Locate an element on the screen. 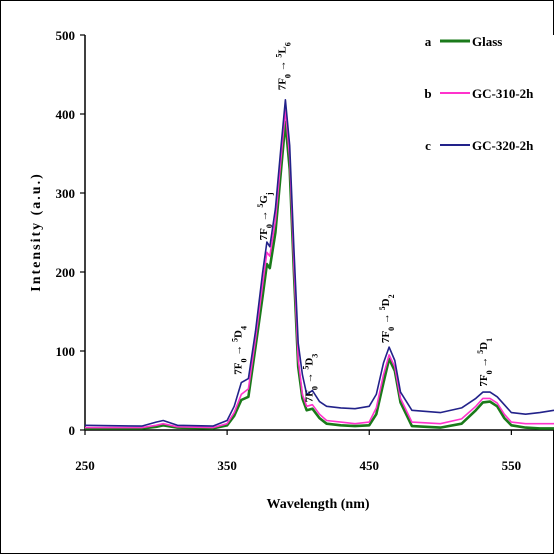  x-axis-title: Wavelength (nm) is located at coordinates (317, 504).